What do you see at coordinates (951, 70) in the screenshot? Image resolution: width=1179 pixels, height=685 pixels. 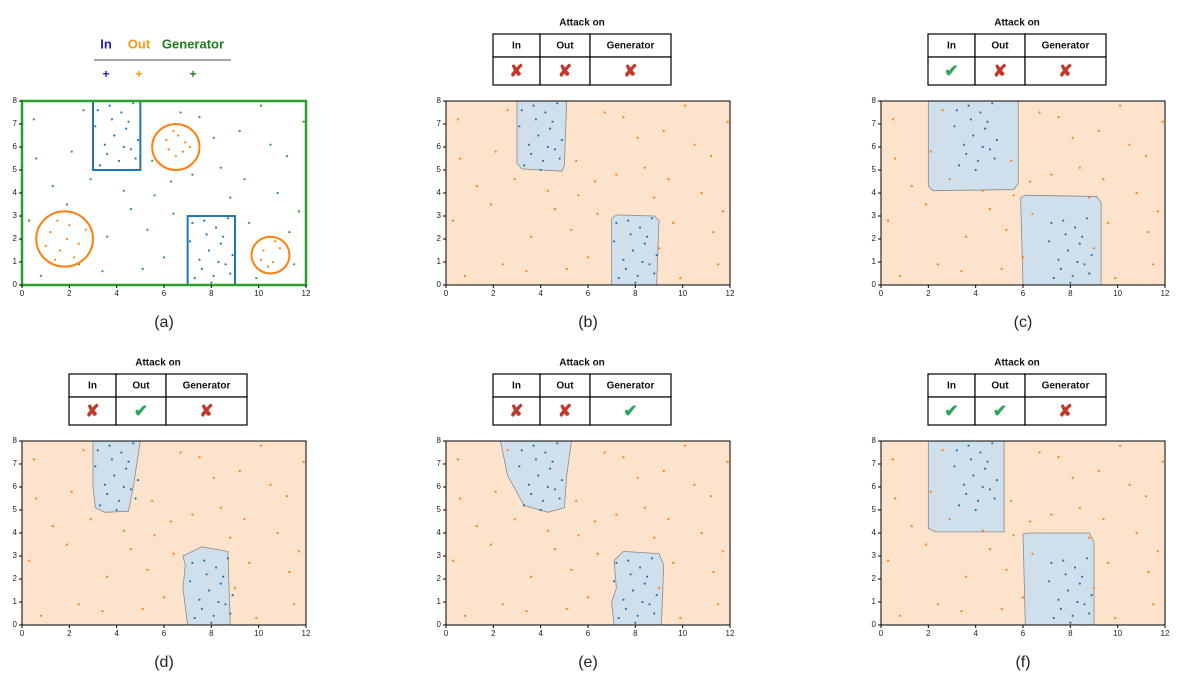 I see `attack-mark: ✔` at bounding box center [951, 70].